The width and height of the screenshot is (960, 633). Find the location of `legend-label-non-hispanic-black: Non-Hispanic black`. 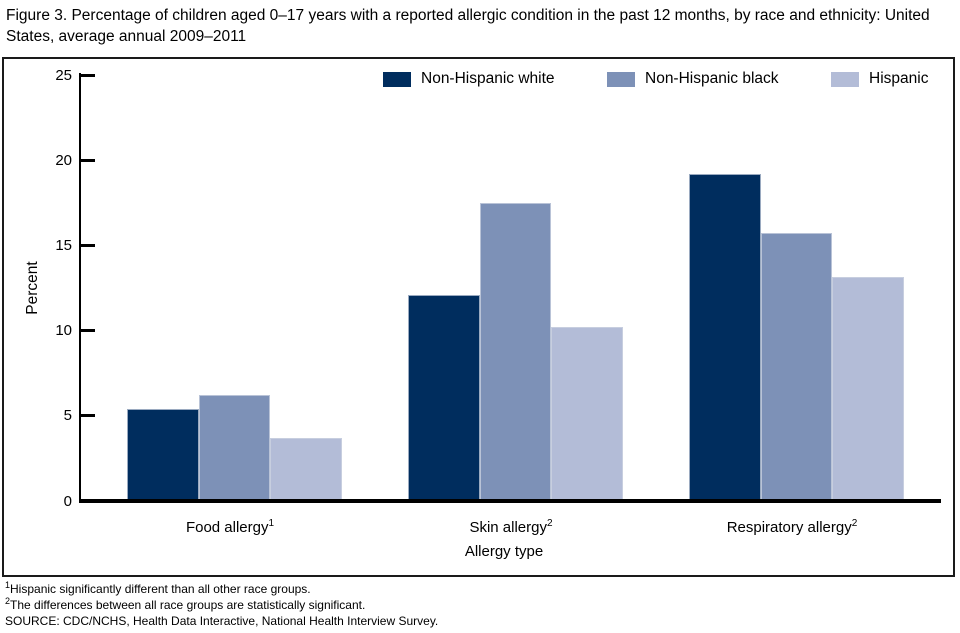

legend-label-non-hispanic-black: Non-Hispanic black is located at coordinates (712, 78).